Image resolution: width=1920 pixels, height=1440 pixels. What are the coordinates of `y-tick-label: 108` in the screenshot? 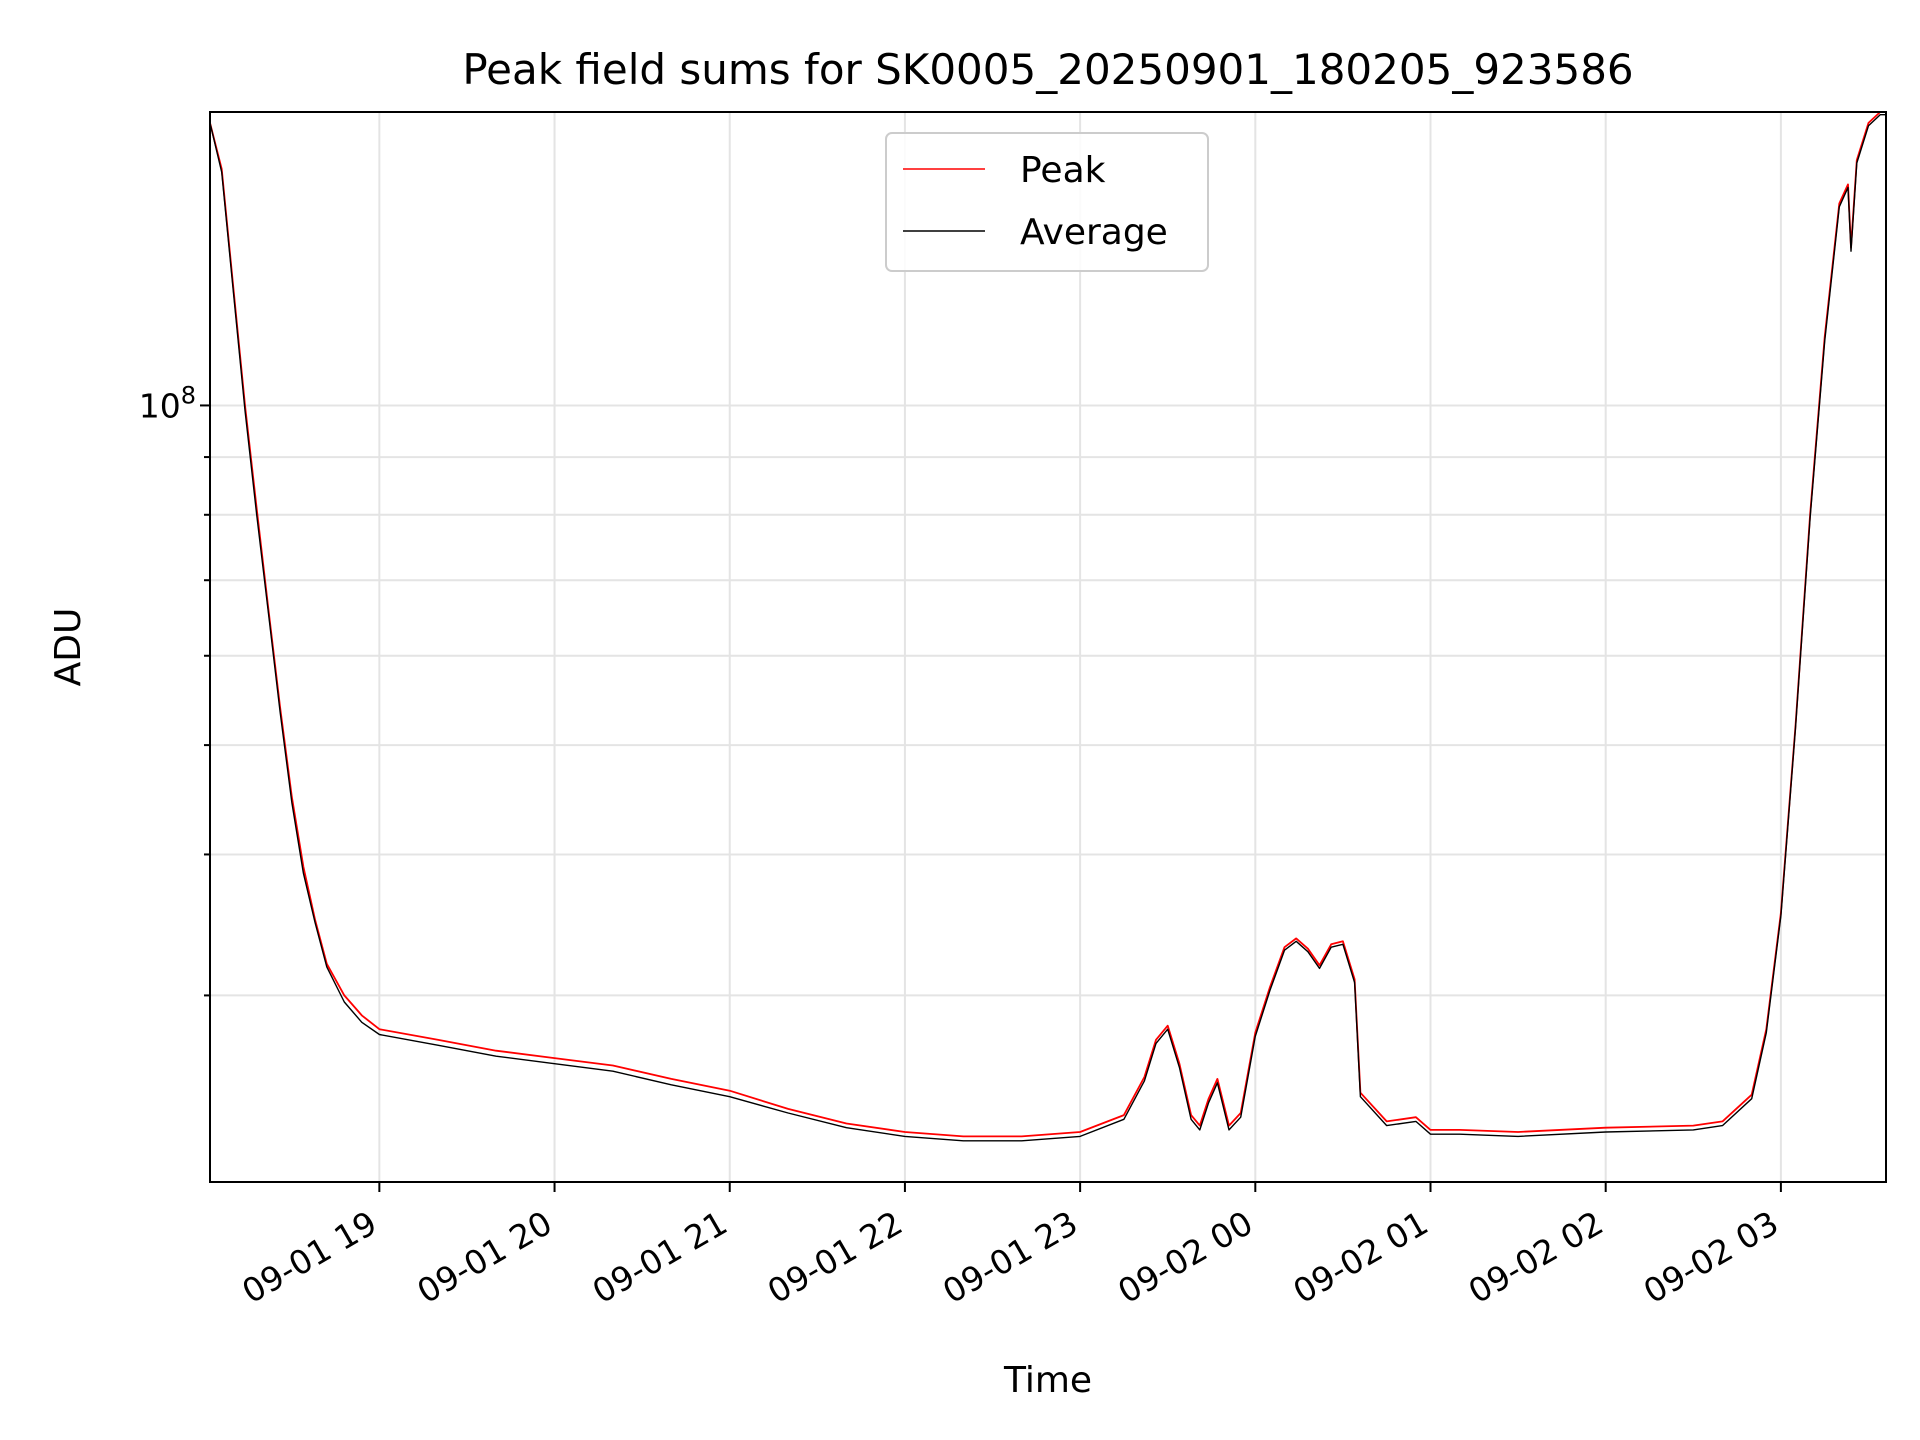 It's located at (167, 403).